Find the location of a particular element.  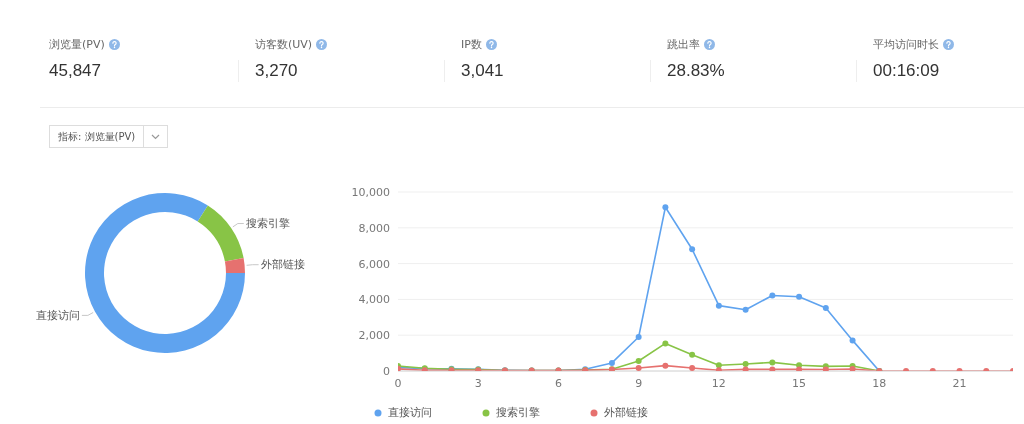

text: 平均访问时长 is located at coordinates (906, 44).